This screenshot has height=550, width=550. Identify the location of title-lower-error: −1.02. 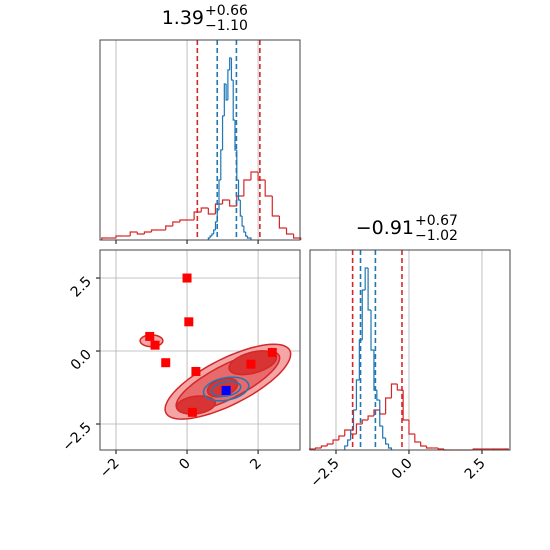
(436, 236).